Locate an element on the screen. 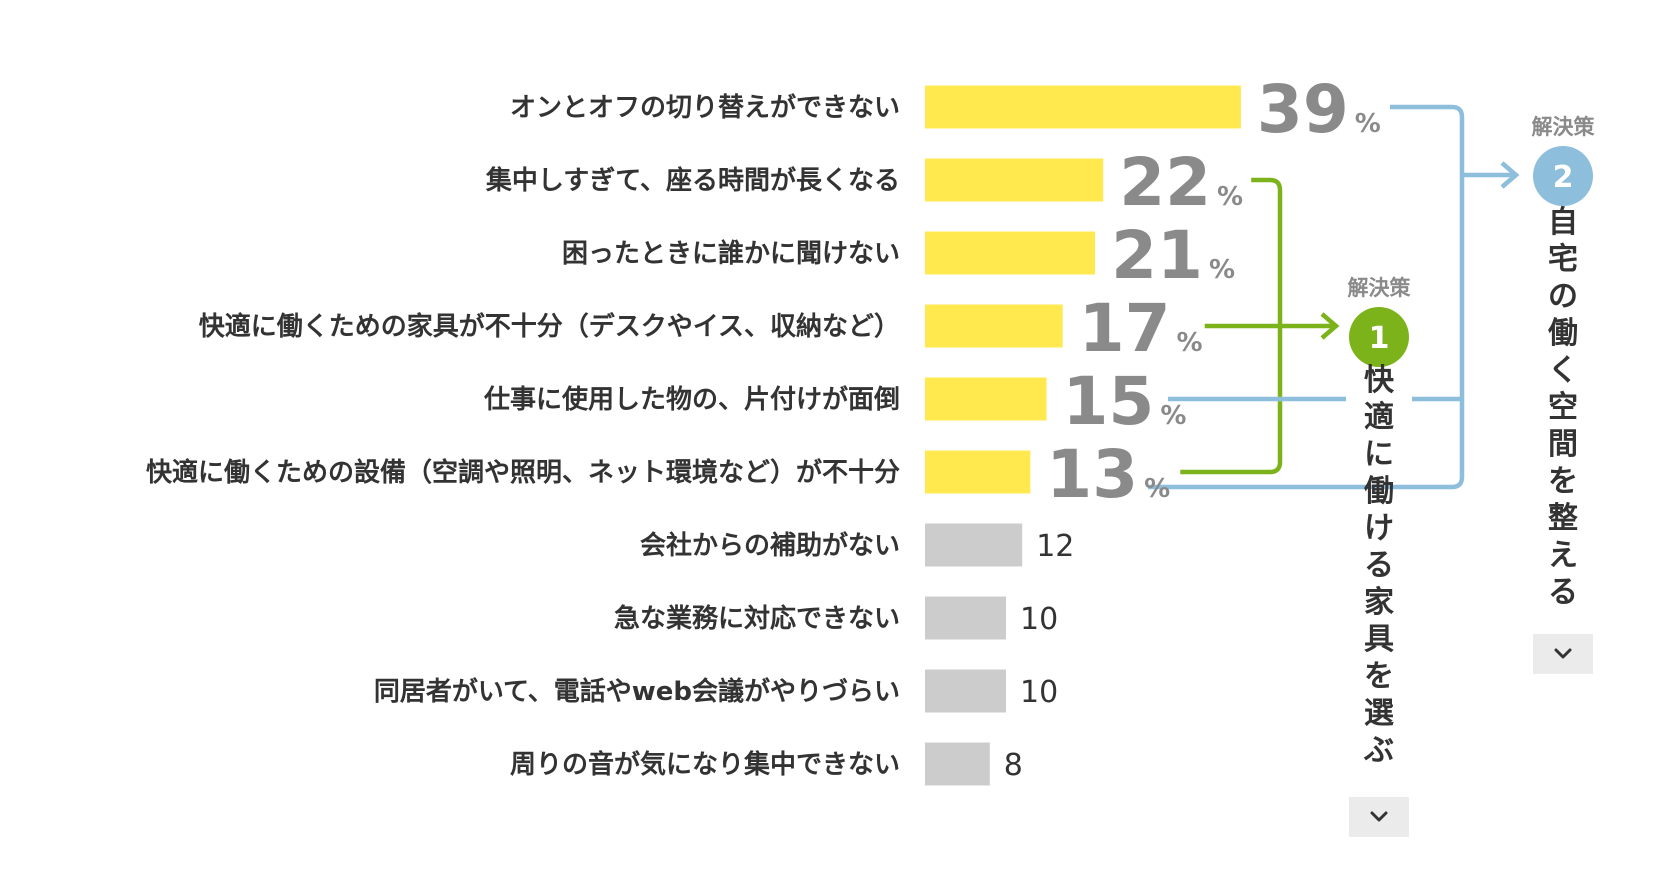  value-number: 15 is located at coordinates (1109, 401).